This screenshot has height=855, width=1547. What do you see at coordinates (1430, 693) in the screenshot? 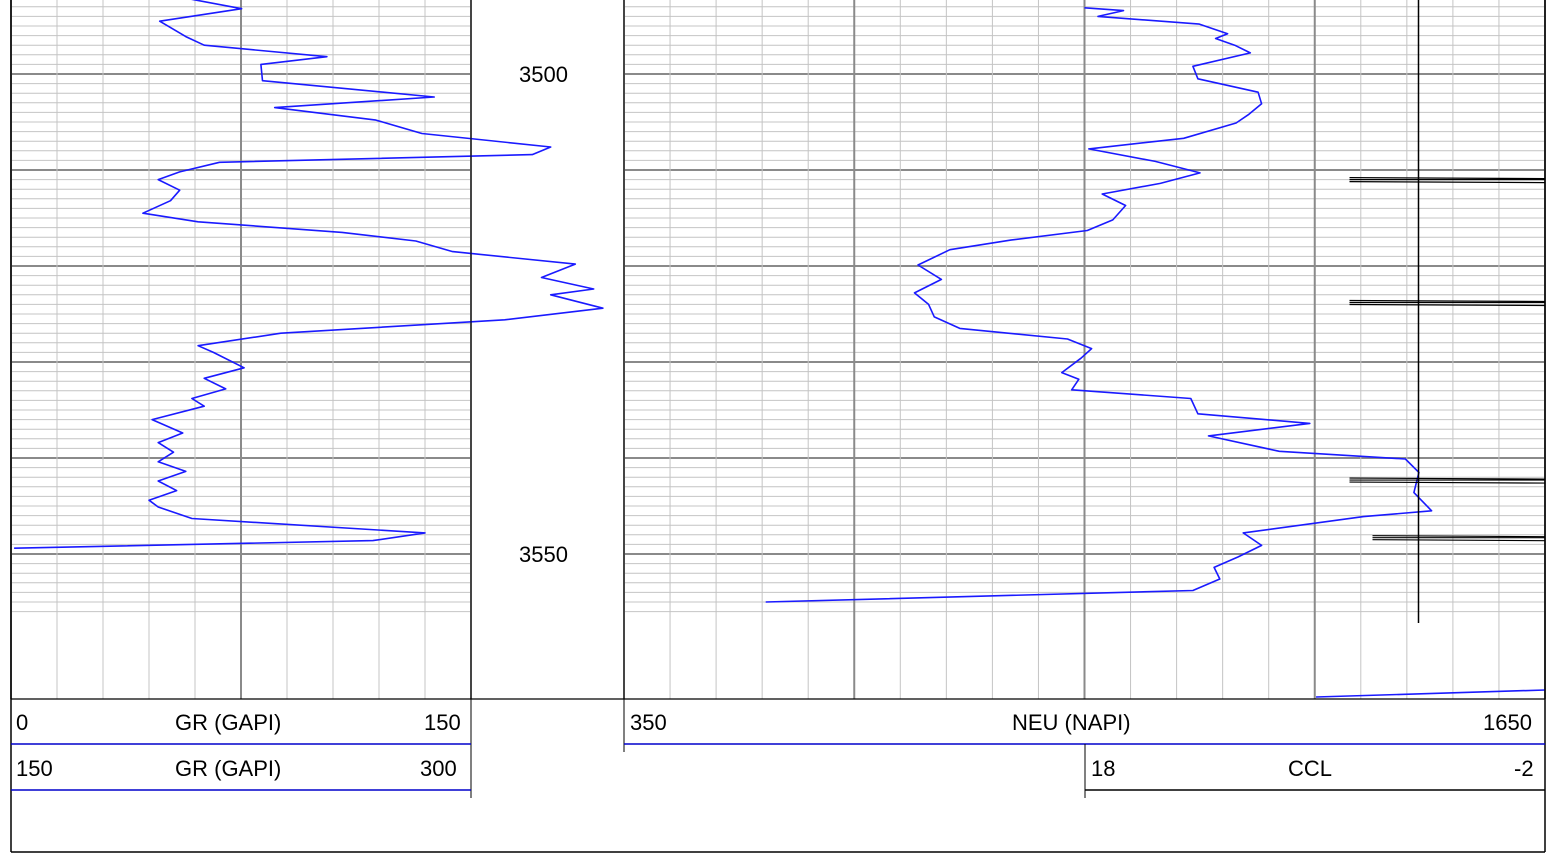
I see `neu-curve-tail` at bounding box center [1430, 693].